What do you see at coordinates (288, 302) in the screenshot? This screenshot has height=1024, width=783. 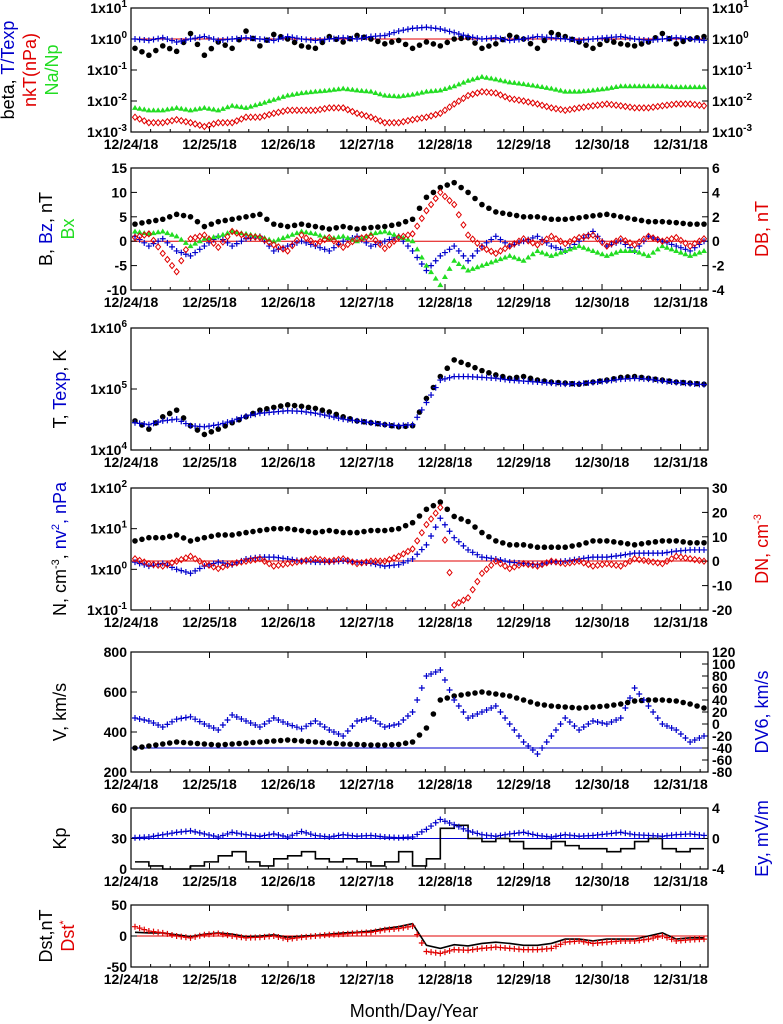 I see `x-tick-label: 12/26/18` at bounding box center [288, 302].